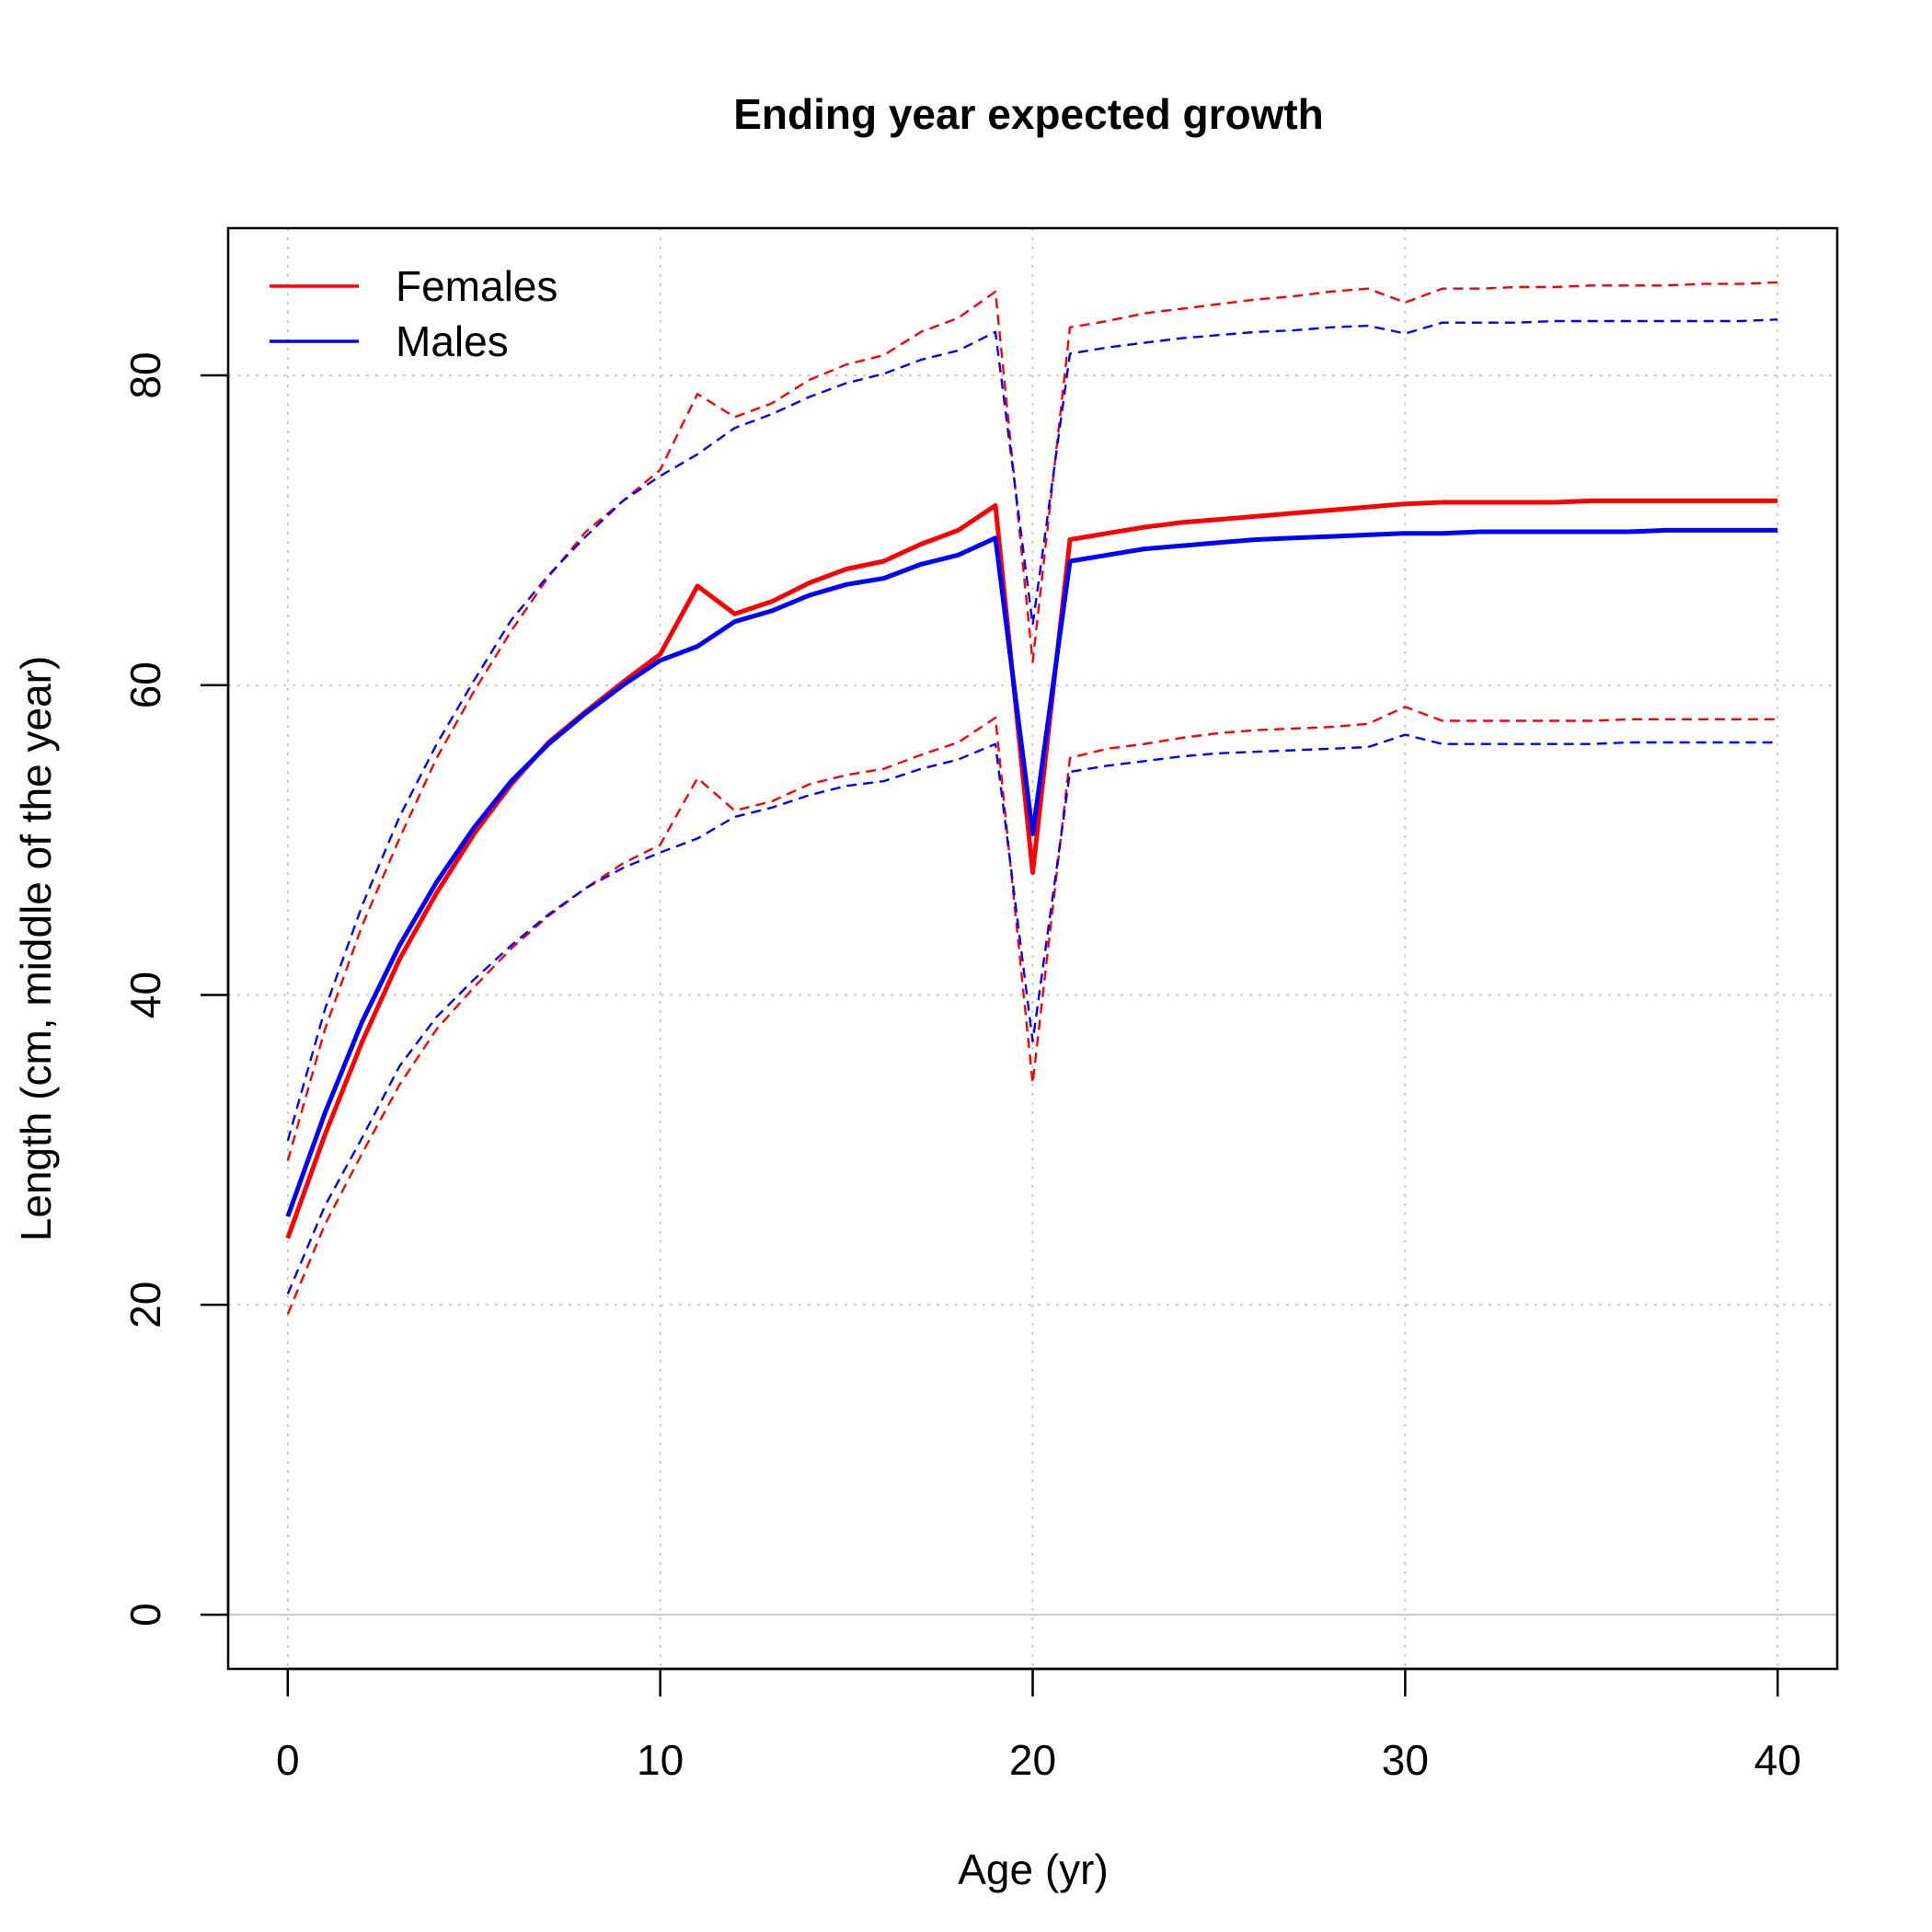 Image resolution: width=1932 pixels, height=1932 pixels. I want to click on x-tick-label: 30, so click(1405, 1760).